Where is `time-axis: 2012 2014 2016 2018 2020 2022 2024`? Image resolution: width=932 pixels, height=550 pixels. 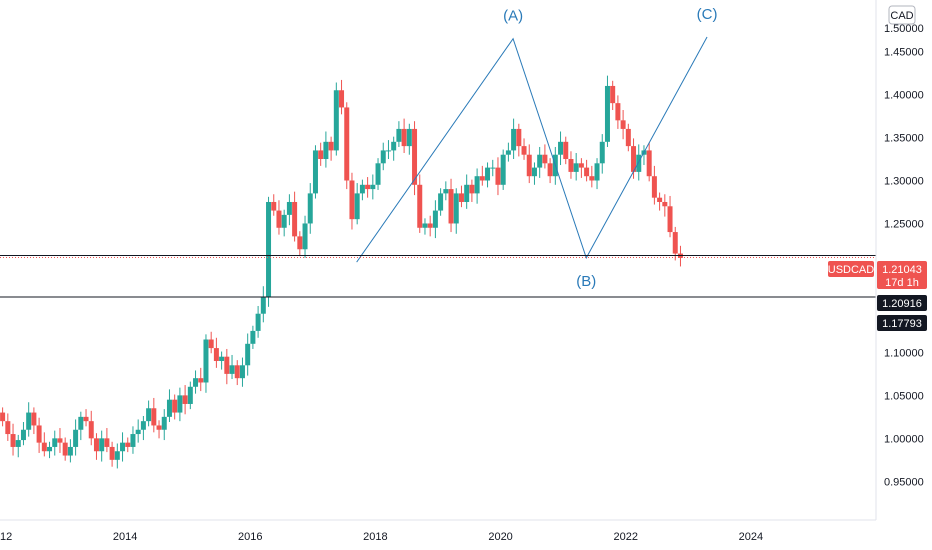 time-axis: 2012 2014 2016 2018 2020 2022 2024 is located at coordinates (381, 537).